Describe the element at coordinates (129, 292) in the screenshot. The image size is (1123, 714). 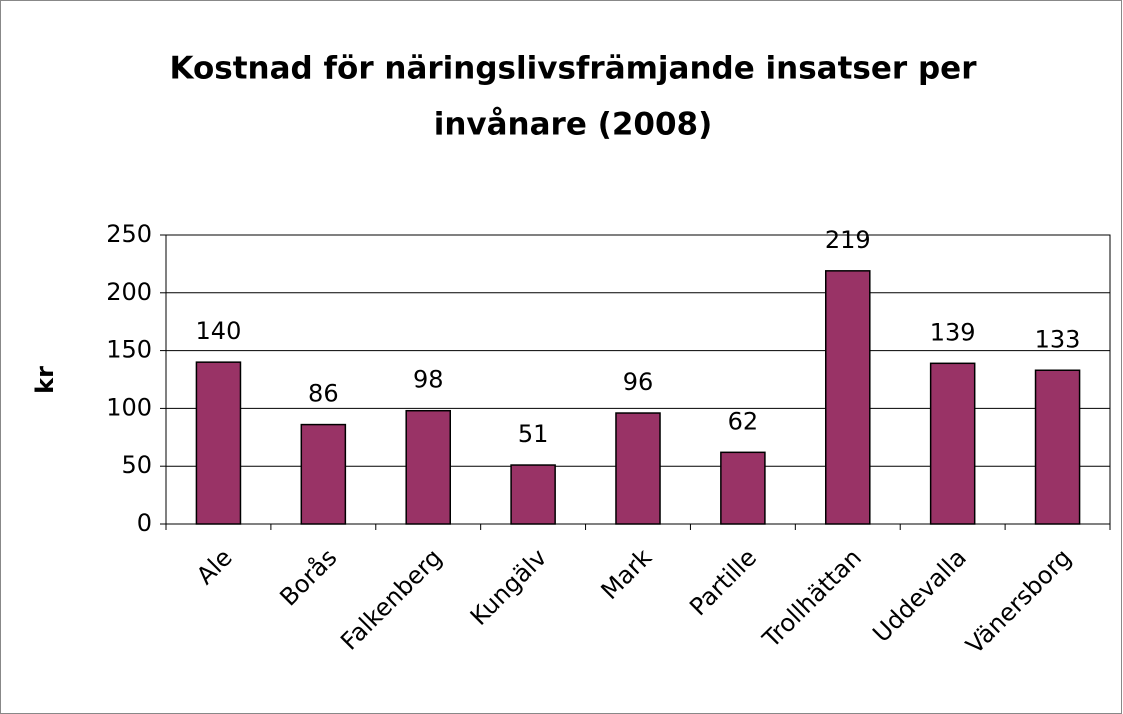
I see `y-tick-label: 200` at that location.